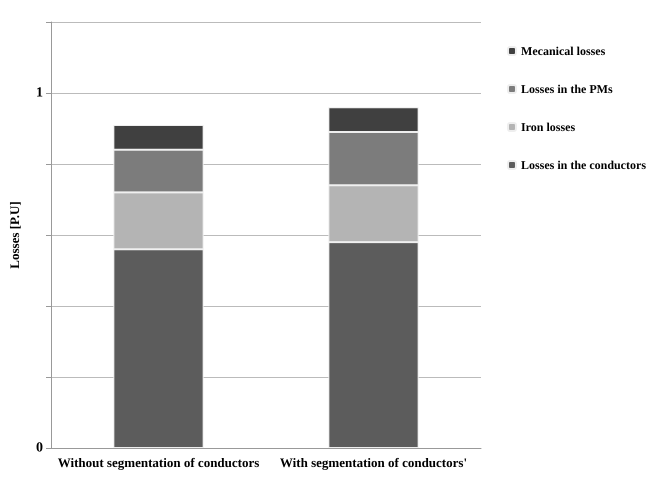 Image resolution: width=661 pixels, height=492 pixels. What do you see at coordinates (14, 235) in the screenshot?
I see `y-axis-title: Losses [P.U]` at bounding box center [14, 235].